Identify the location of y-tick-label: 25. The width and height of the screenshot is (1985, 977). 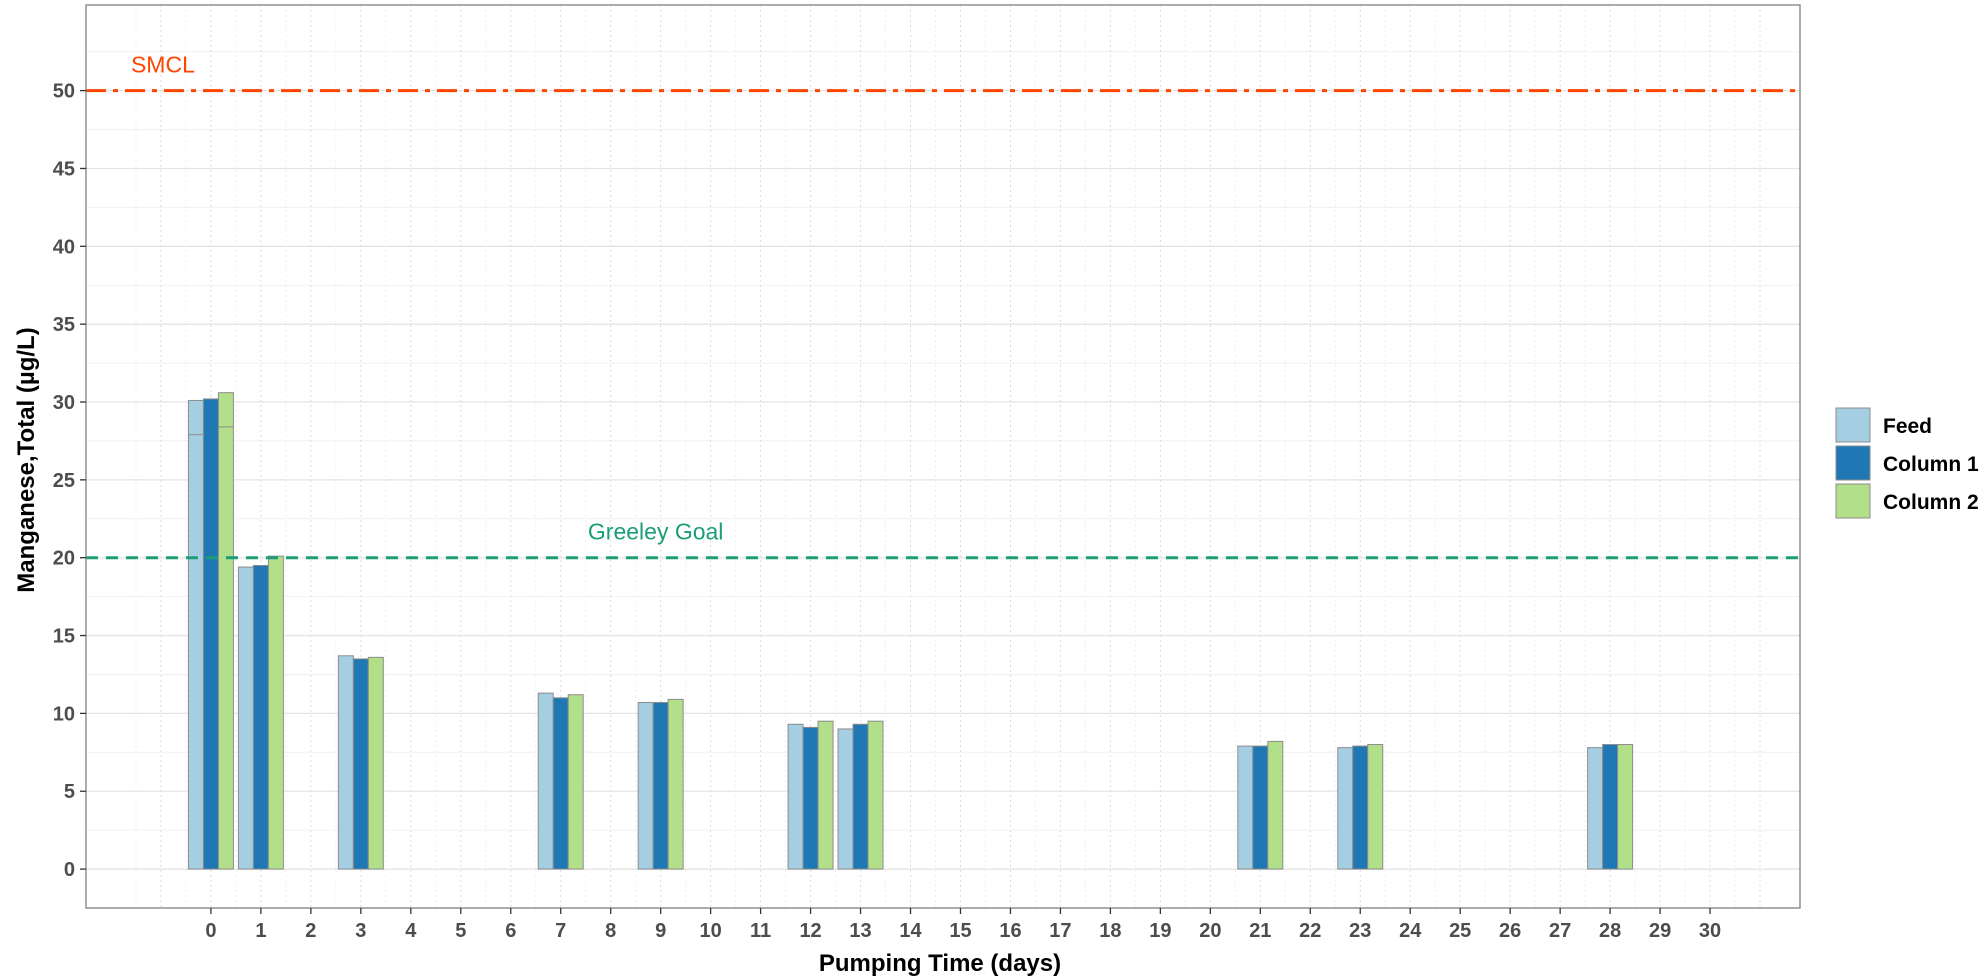
(64, 481).